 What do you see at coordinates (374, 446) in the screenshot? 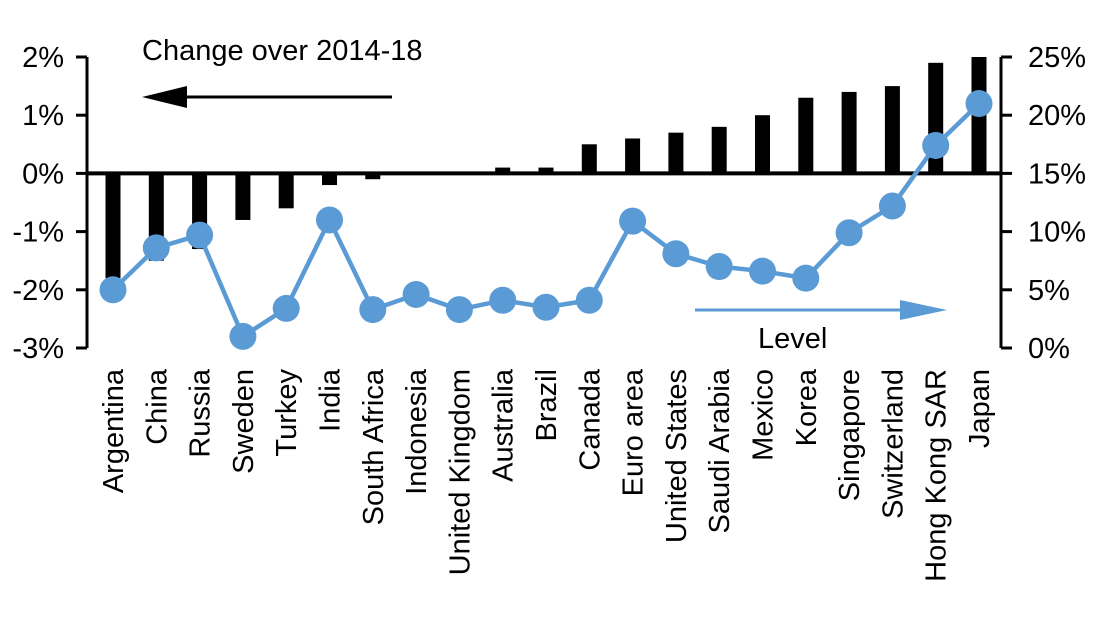
I see `x-axis-label: South Africa` at bounding box center [374, 446].